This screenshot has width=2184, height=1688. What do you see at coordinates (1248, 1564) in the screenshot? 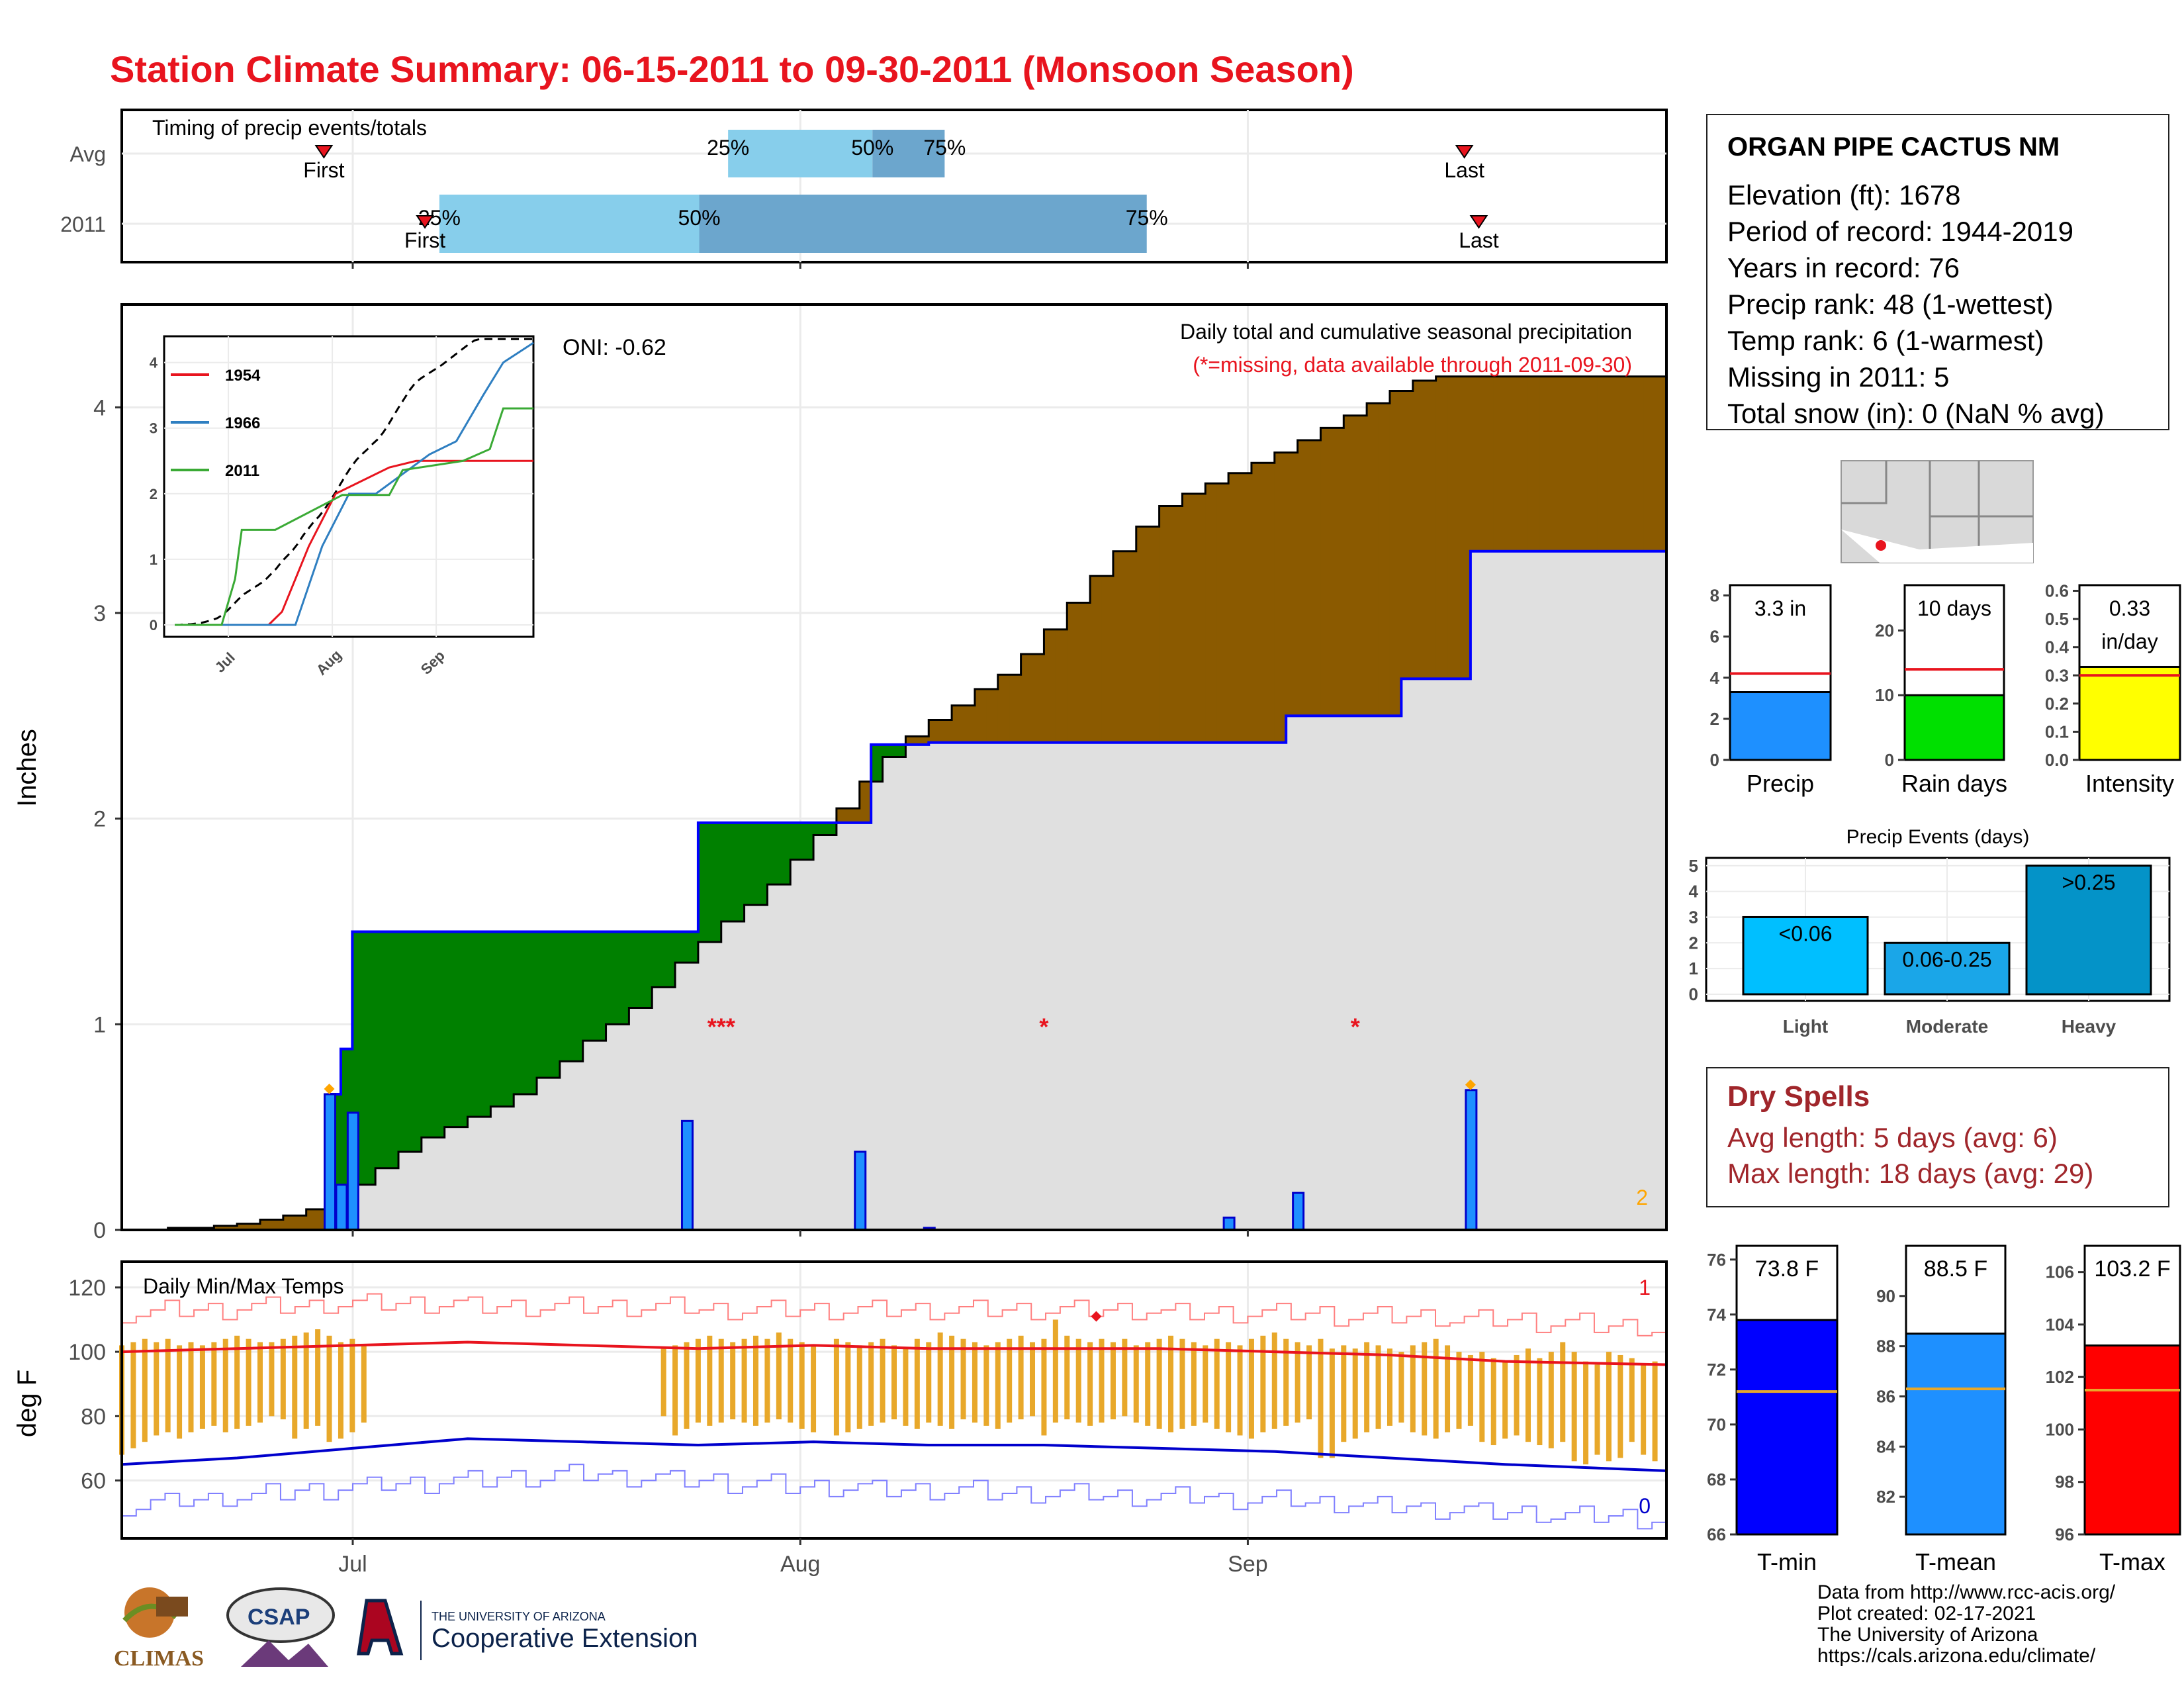
I see `month-label: Sep` at bounding box center [1248, 1564].